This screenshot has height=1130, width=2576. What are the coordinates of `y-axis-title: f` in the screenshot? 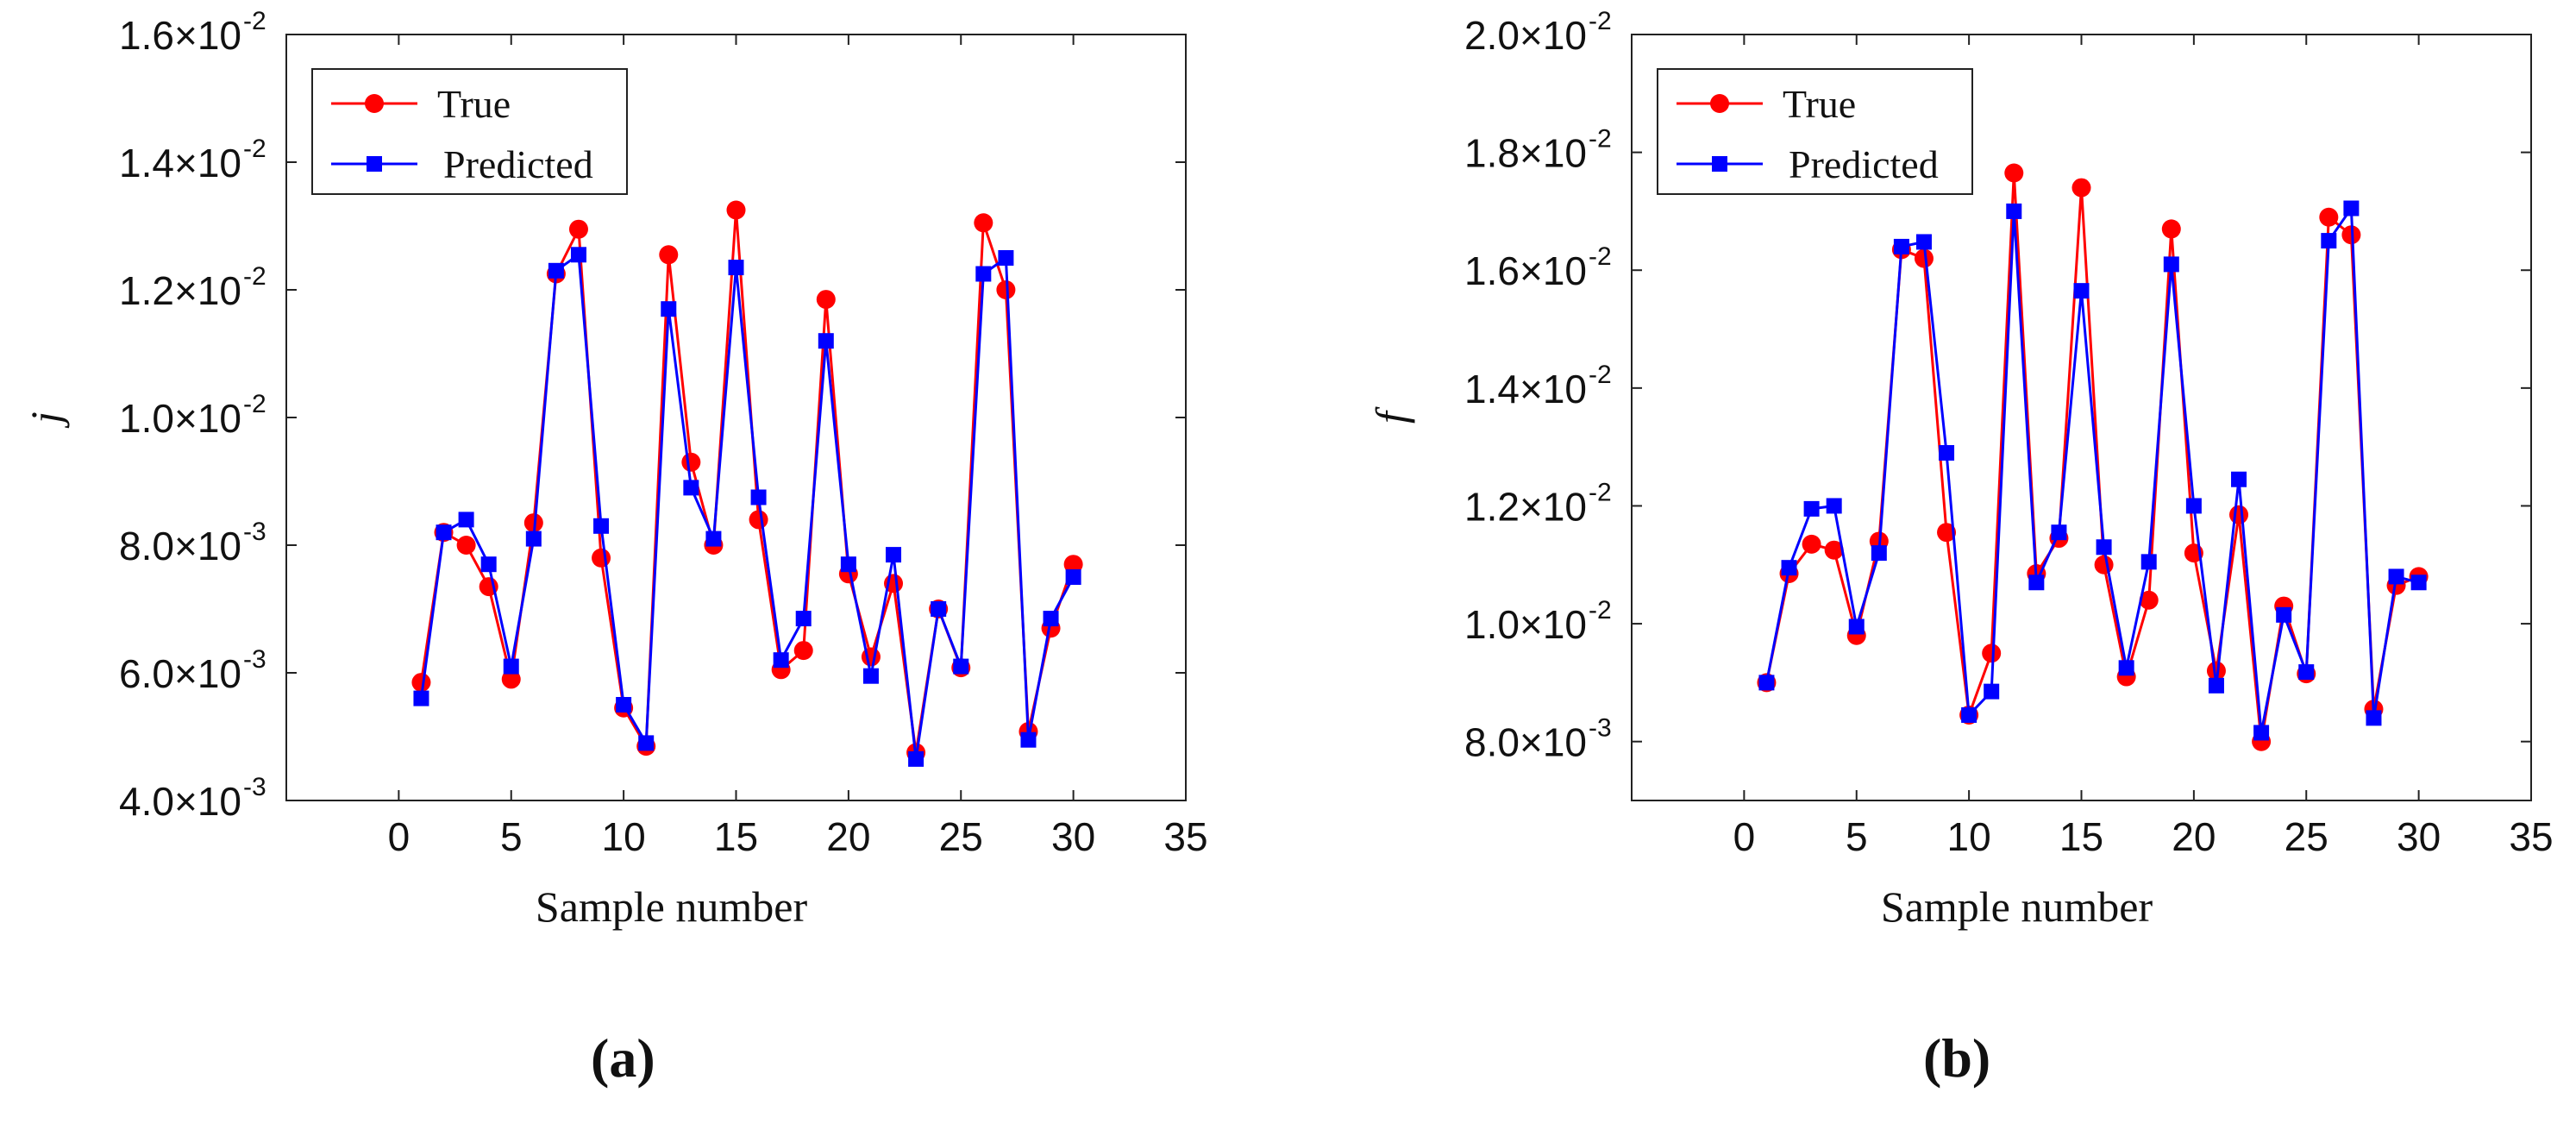 It's located at (1391, 415).